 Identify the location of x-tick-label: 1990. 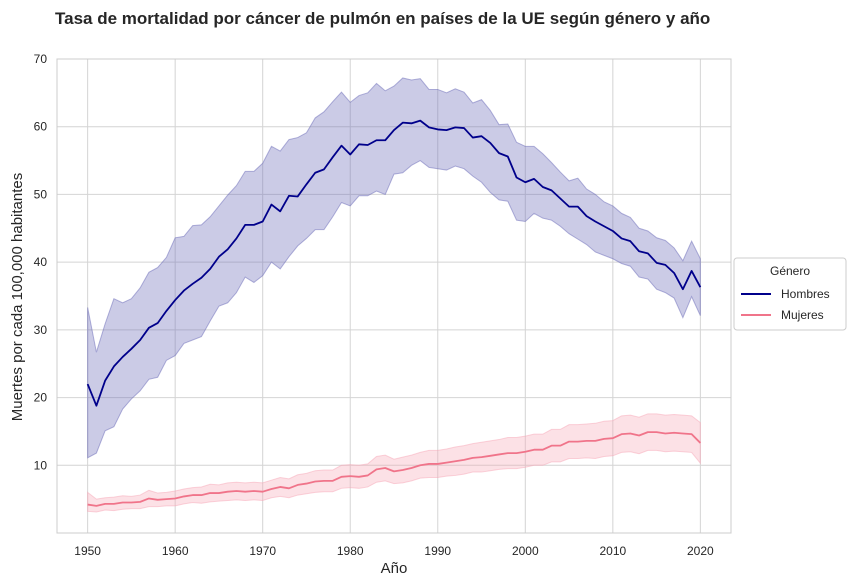
(437, 551).